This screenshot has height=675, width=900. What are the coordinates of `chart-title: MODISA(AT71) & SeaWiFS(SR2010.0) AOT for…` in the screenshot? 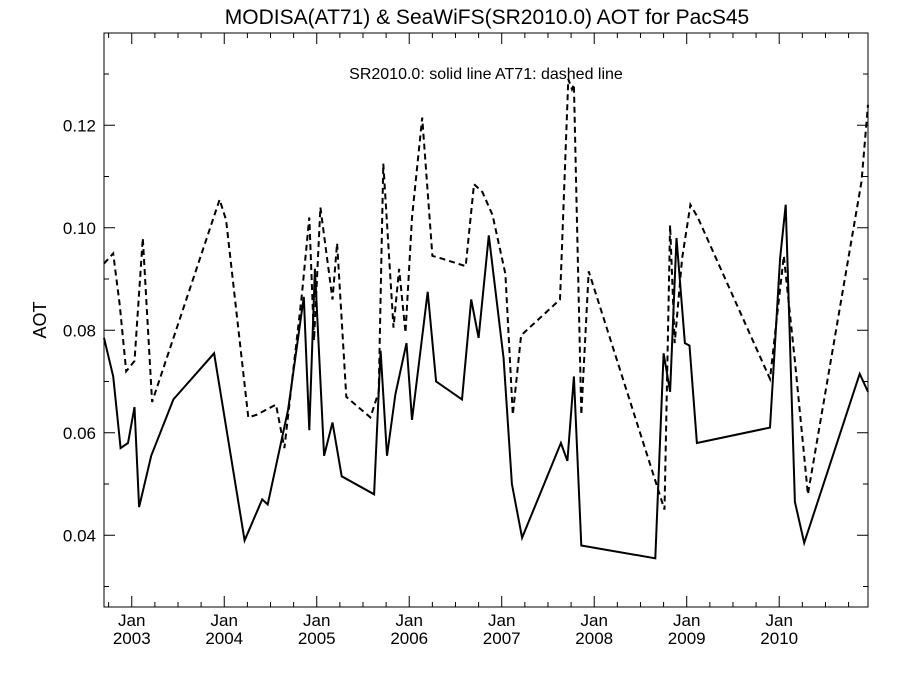 It's located at (487, 17).